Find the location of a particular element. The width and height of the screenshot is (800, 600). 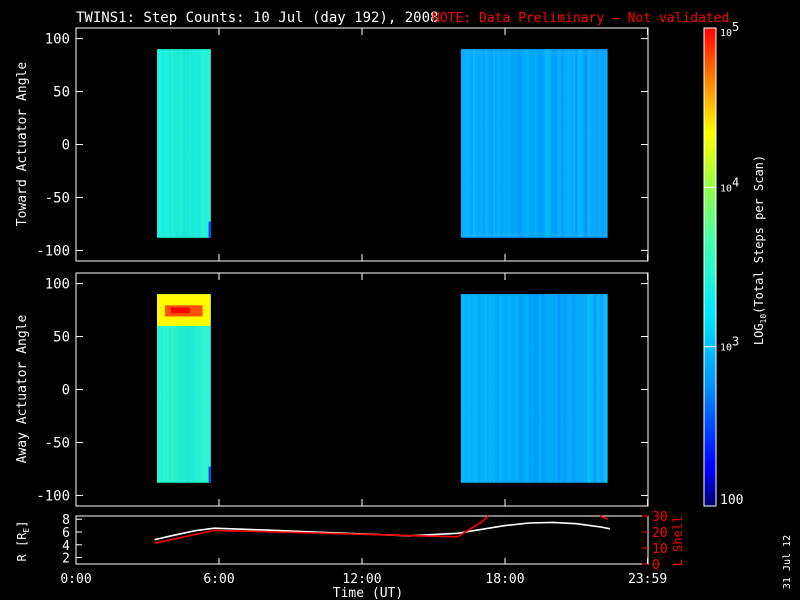

colorbar-tick-label: 10³ is located at coordinates (729, 344).